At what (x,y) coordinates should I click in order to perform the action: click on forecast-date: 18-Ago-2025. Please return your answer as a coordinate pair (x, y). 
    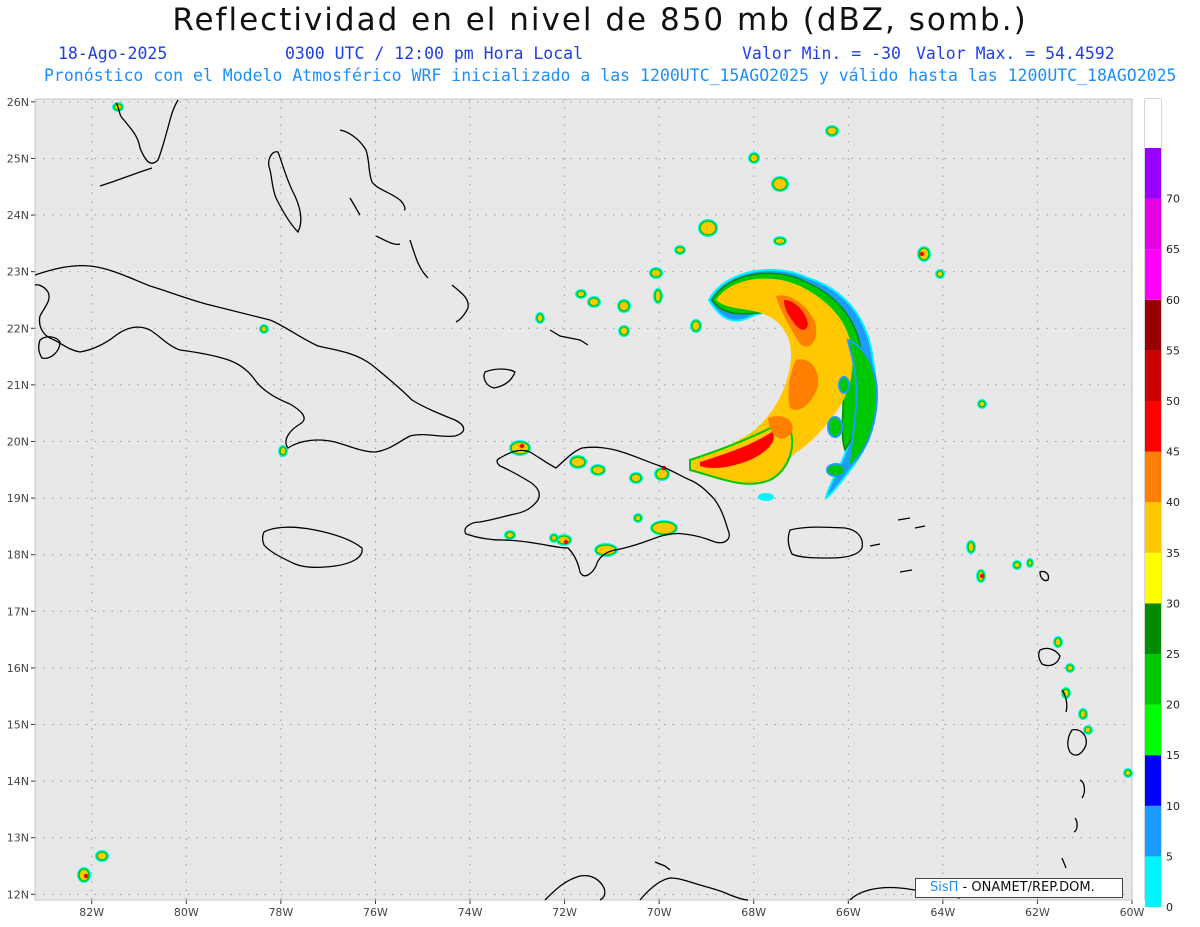
    Looking at the image, I should click on (113, 53).